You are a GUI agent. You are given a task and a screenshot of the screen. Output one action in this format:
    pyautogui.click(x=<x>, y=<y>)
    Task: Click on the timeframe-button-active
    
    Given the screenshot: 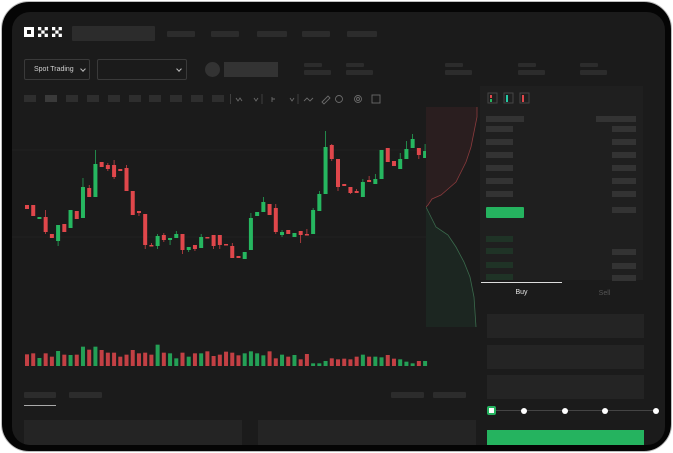 What is the action you would take?
    pyautogui.click(x=51, y=98)
    